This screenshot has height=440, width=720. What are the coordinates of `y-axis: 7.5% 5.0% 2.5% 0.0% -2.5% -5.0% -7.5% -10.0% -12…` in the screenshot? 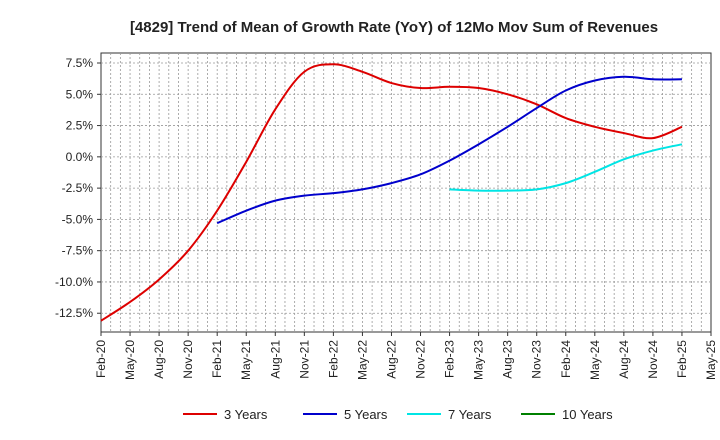 It's located at (78, 188).